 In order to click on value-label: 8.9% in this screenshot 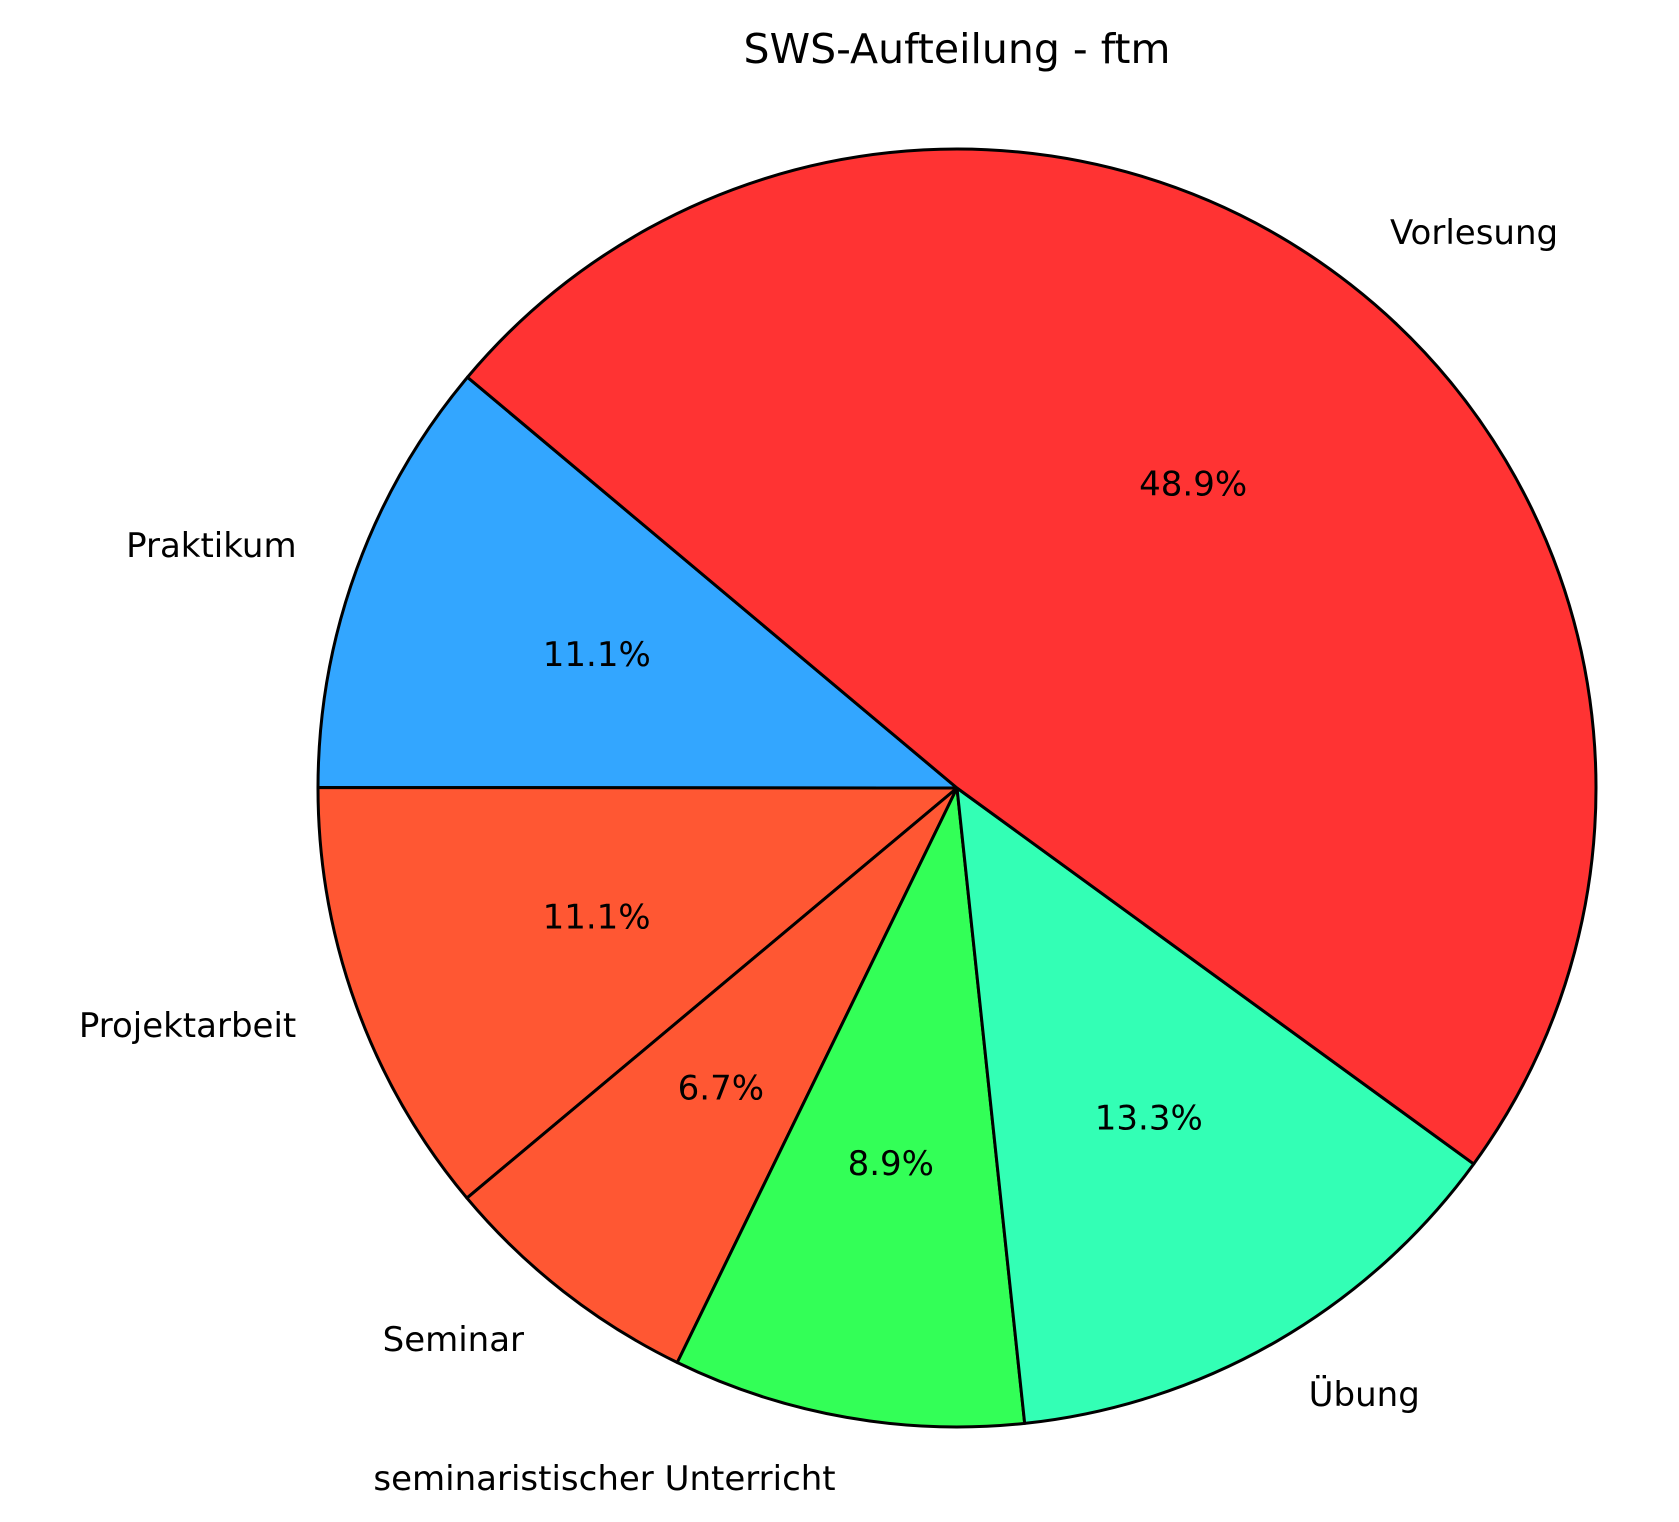, I will do `click(891, 1164)`.